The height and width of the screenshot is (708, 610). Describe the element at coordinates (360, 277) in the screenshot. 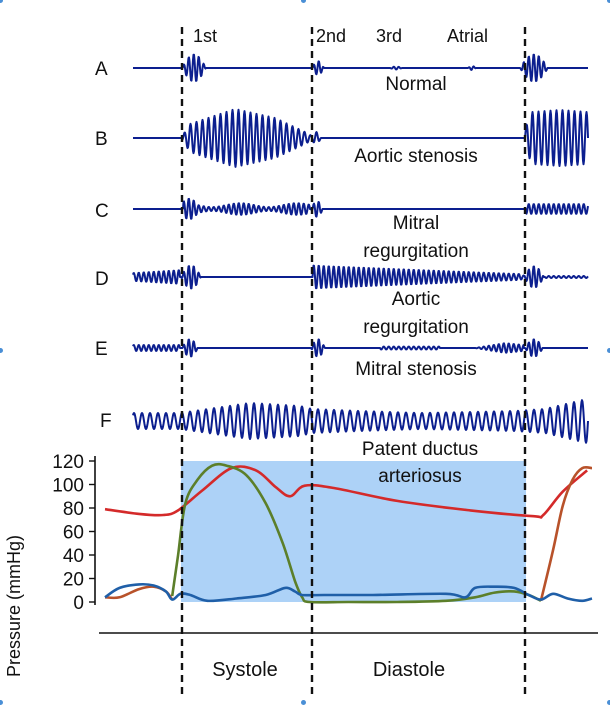

I see `phonocardiogram-trace-d` at that location.